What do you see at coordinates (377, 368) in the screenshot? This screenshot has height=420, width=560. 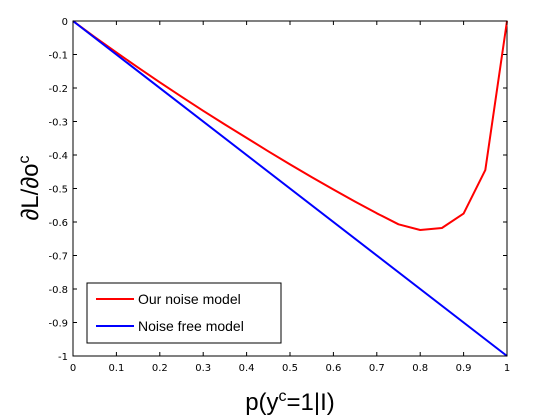 I see `x-tick-label: 0.7` at bounding box center [377, 368].